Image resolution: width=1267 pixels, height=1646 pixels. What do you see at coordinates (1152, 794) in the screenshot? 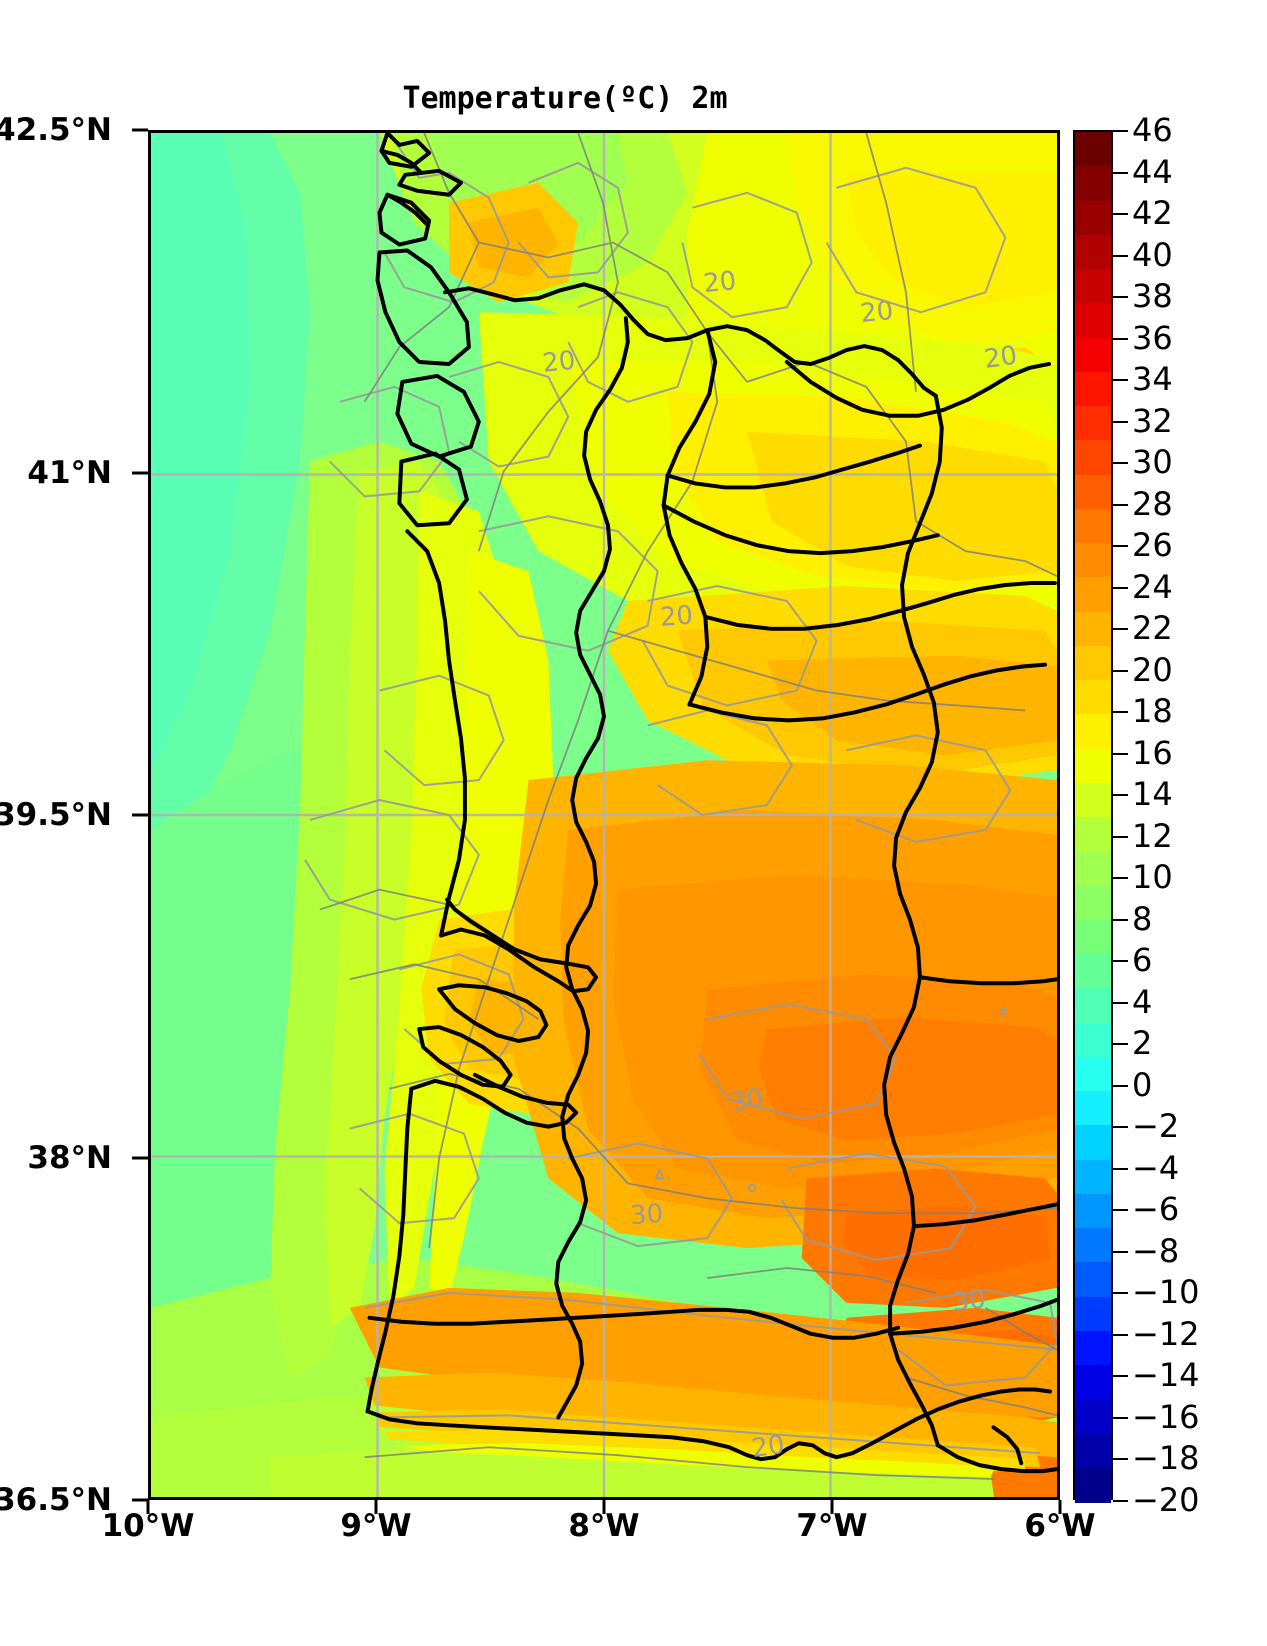
I see `colorbar-tick-label: 14` at bounding box center [1152, 794].